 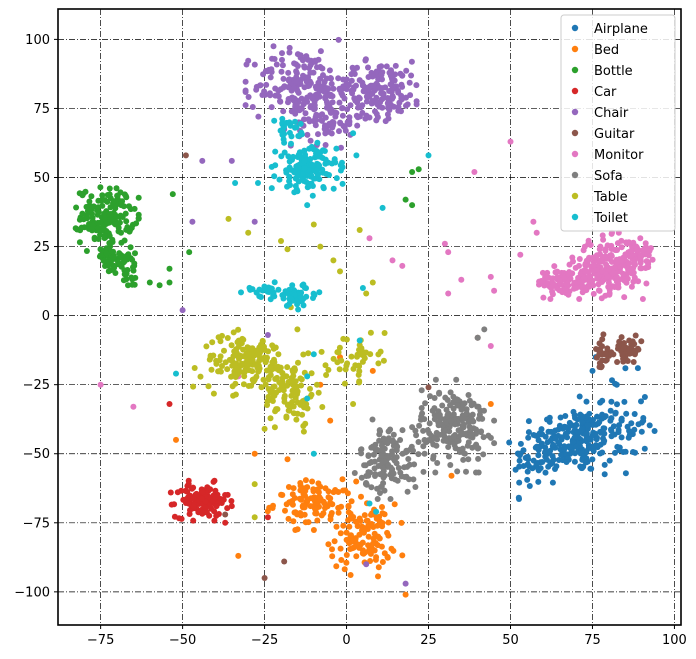 What do you see at coordinates (592, 640) in the screenshot?
I see `x-tick-label: 75` at bounding box center [592, 640].